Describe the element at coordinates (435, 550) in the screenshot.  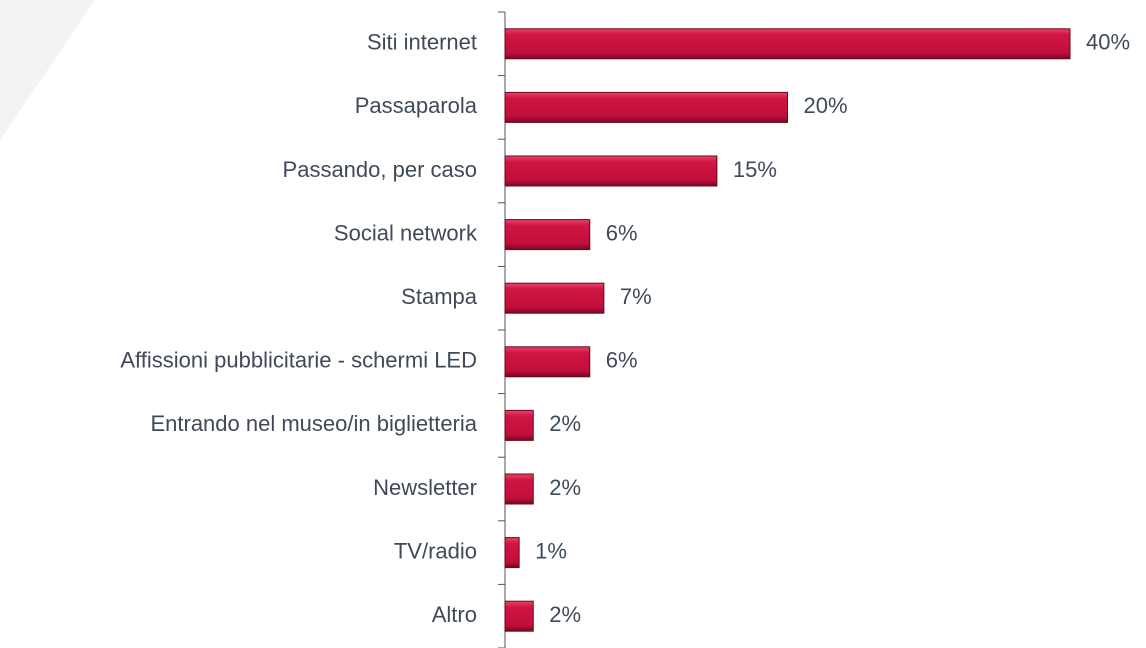
I see `category-label: TV/radio` at that location.